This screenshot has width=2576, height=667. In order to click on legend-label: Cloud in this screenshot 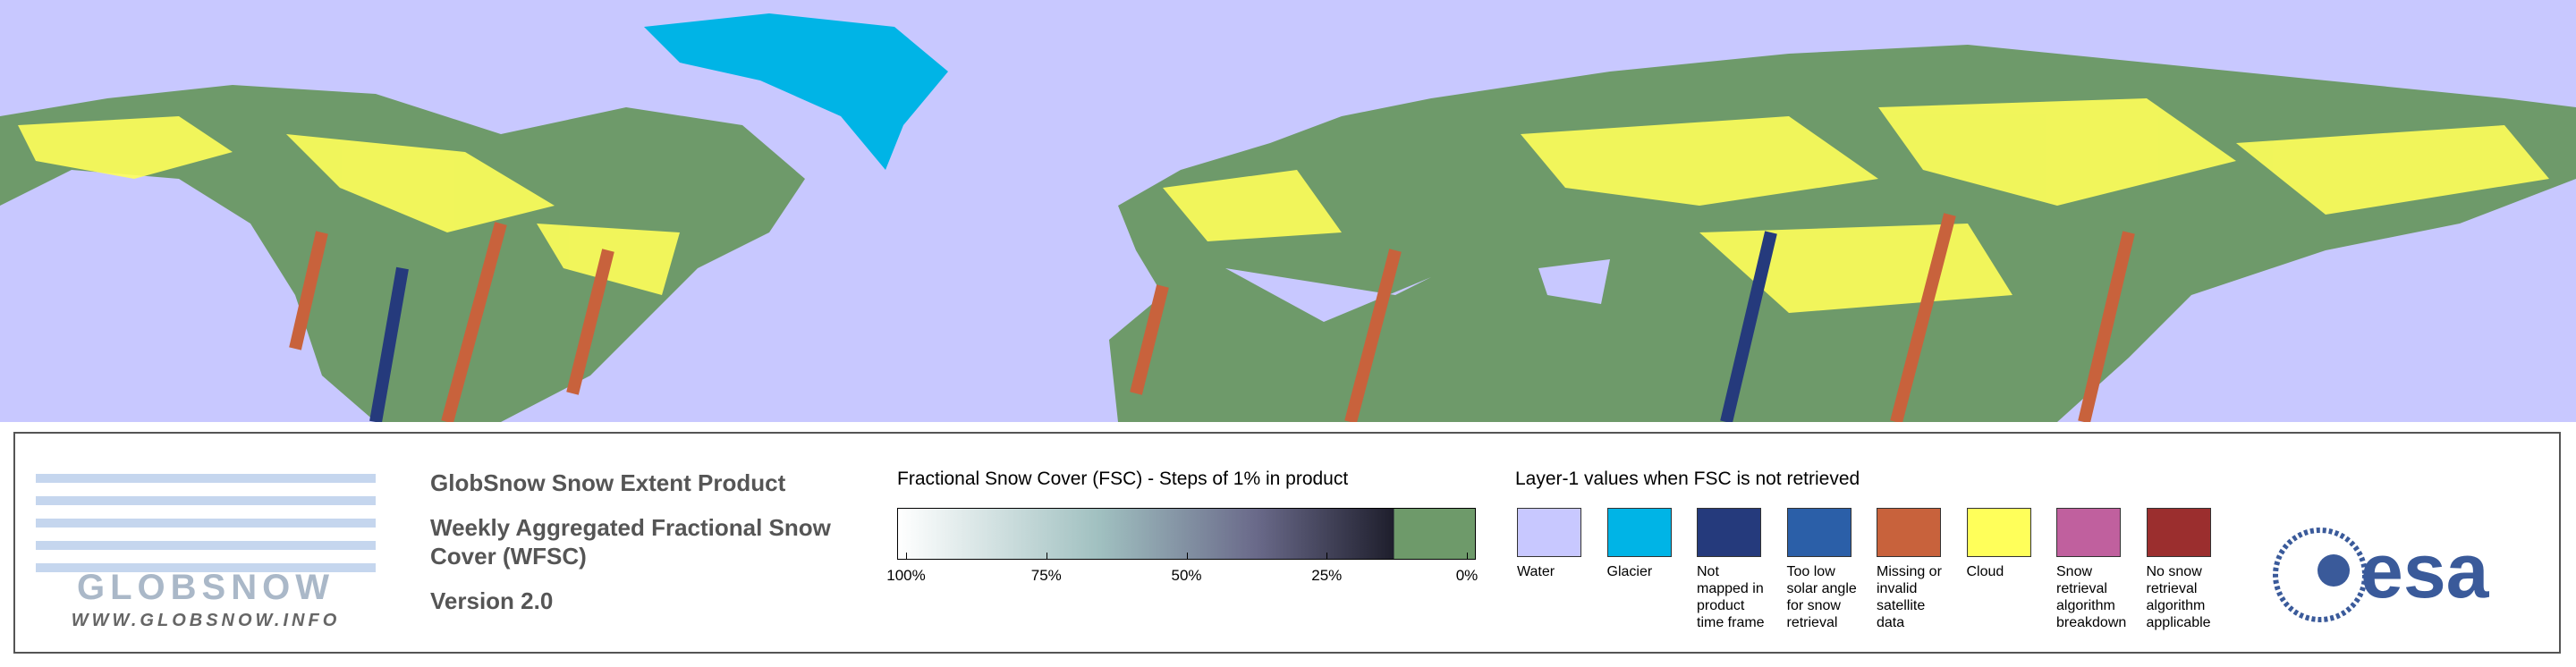, I will do `click(1985, 572)`.